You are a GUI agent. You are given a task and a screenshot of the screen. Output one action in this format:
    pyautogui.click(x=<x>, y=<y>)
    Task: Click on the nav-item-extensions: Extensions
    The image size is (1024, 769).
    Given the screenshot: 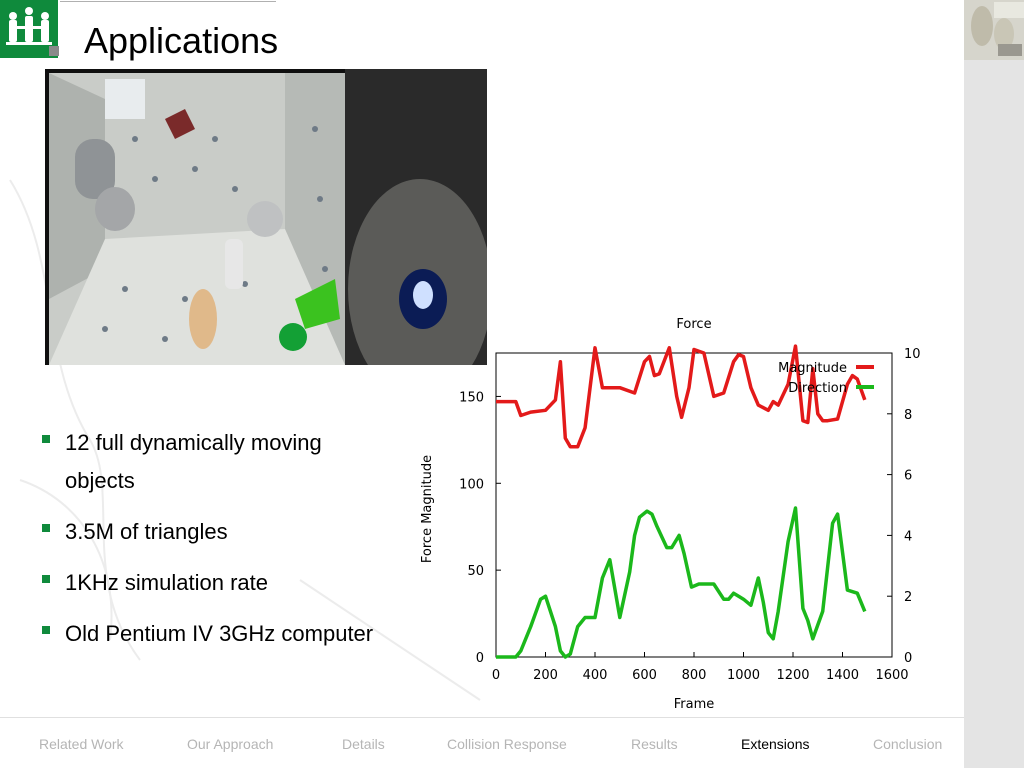 What is the action you would take?
    pyautogui.click(x=775, y=744)
    